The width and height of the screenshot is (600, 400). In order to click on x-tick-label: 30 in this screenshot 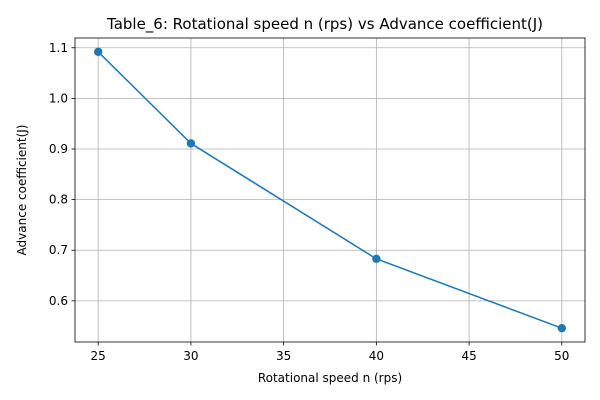, I will do `click(190, 356)`.